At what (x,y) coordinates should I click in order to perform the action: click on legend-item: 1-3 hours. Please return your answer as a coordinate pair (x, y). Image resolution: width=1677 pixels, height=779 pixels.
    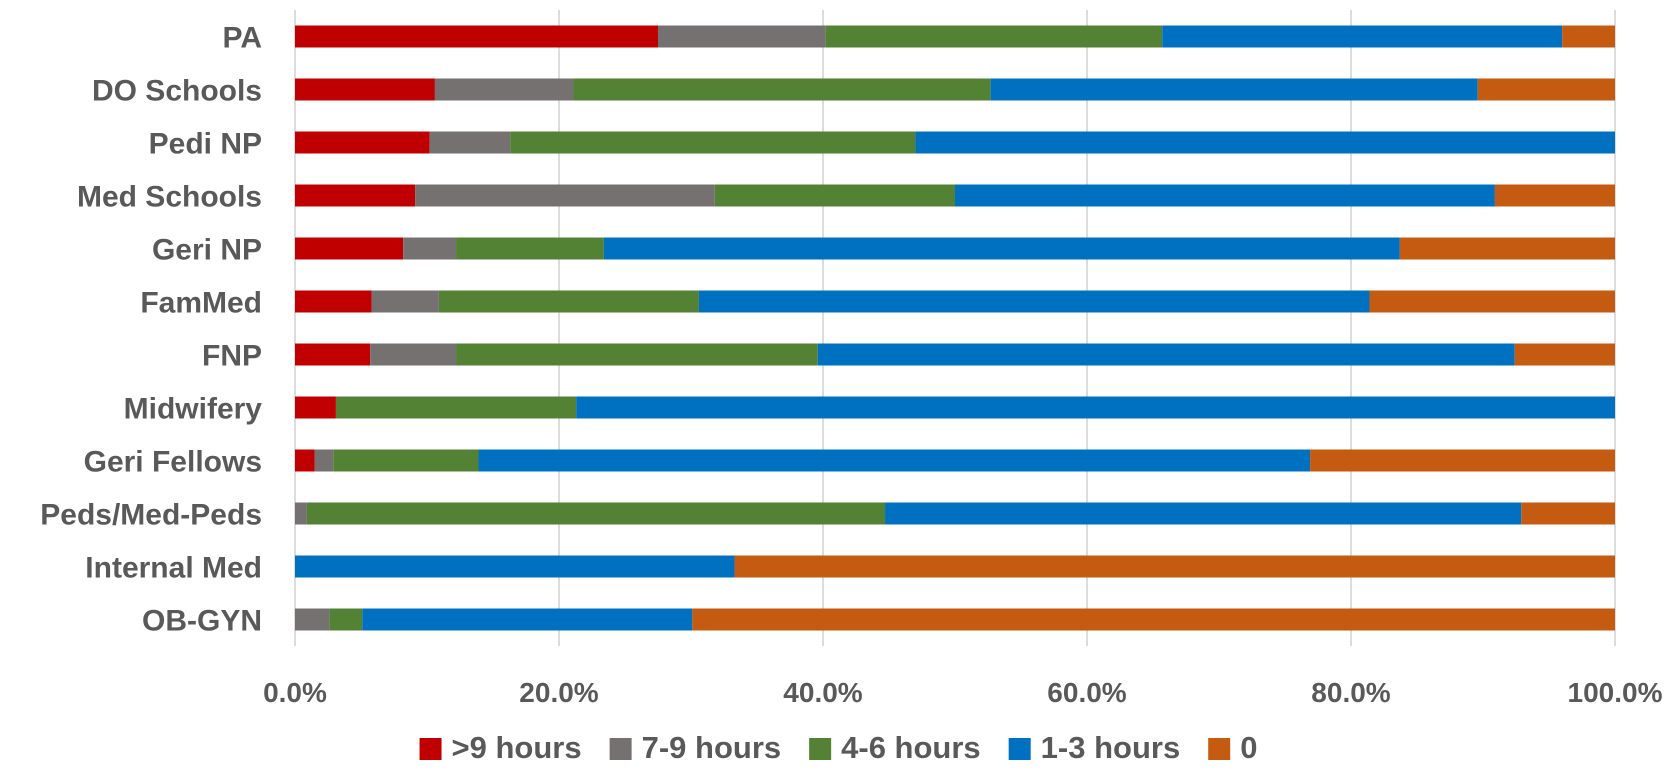
    Looking at the image, I should click on (1094, 747).